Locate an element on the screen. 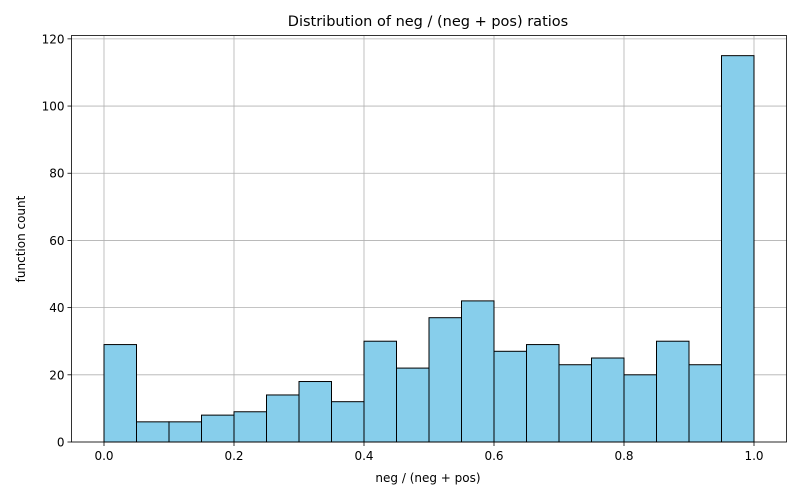 The width and height of the screenshot is (800, 500). y-tick-label: 100 is located at coordinates (53, 107).